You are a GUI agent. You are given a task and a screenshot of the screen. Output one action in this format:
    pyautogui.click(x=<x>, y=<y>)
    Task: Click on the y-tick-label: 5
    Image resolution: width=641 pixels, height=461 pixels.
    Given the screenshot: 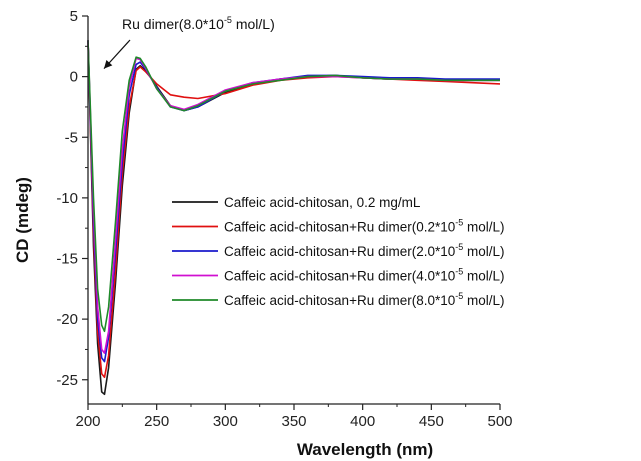 What is the action you would take?
    pyautogui.click(x=74, y=16)
    